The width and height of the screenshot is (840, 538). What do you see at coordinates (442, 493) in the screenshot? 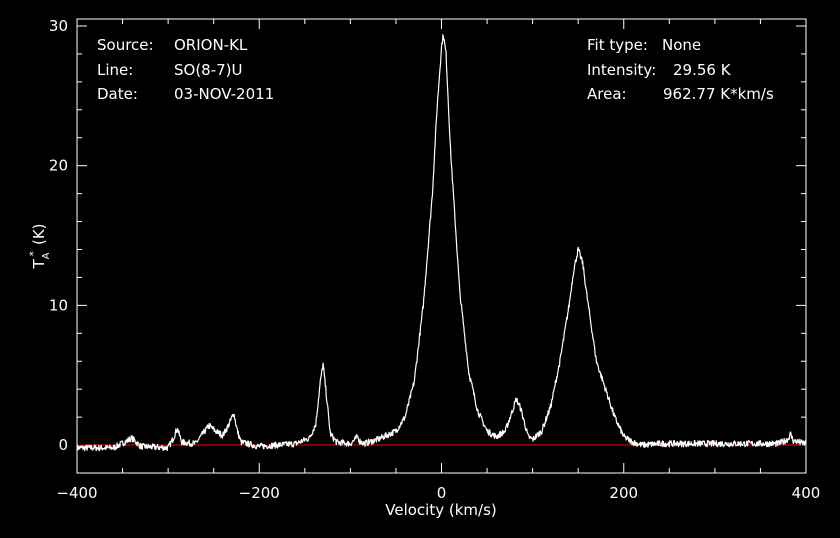
I see `x-tick-label: 0` at bounding box center [442, 493].